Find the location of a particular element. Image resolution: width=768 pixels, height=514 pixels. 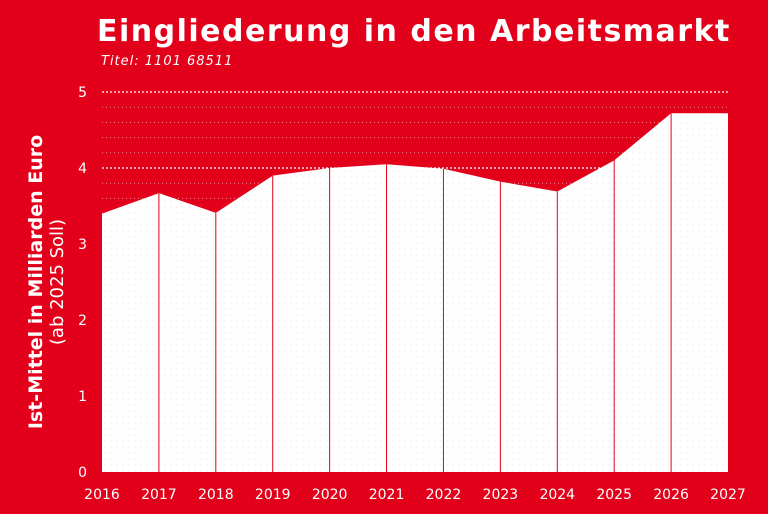

x-tick-label: 2025 is located at coordinates (614, 495).